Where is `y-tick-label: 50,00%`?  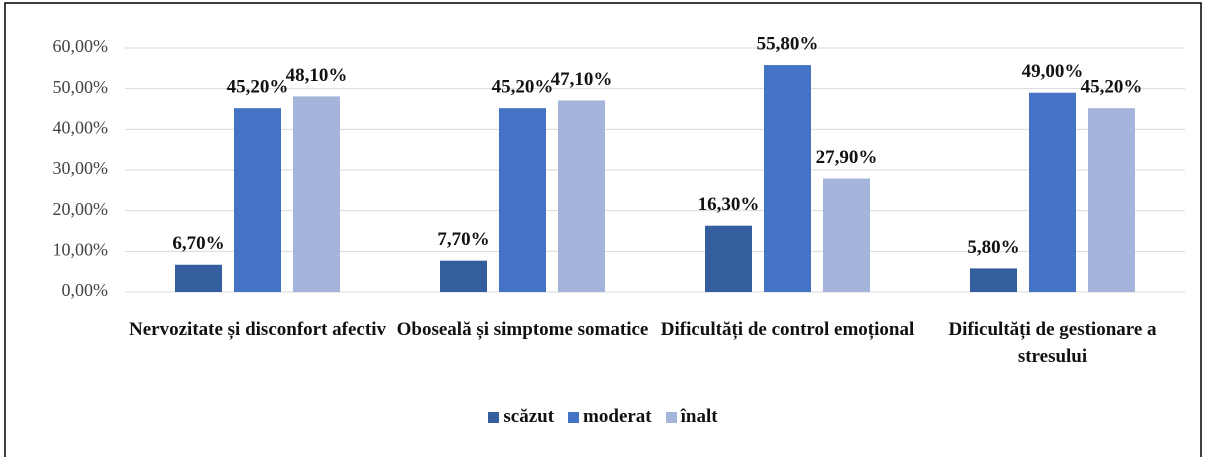
y-tick-label: 50,00% is located at coordinates (81, 87).